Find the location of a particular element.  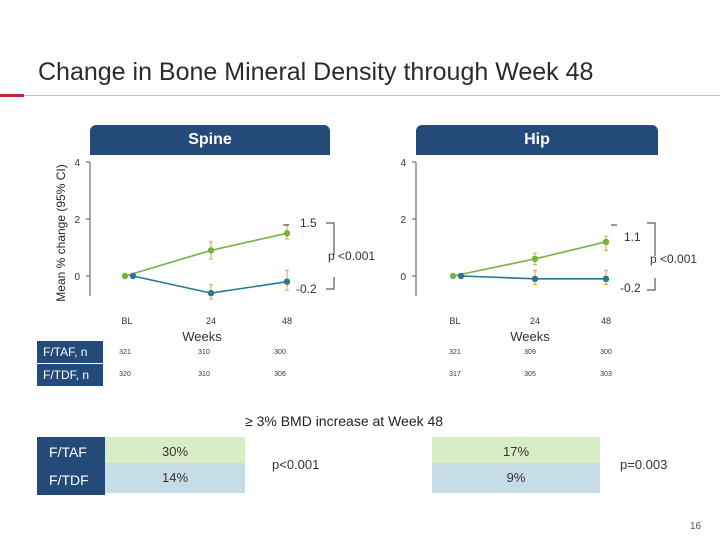

bmd-hip-tdf: 9% is located at coordinates (516, 478).